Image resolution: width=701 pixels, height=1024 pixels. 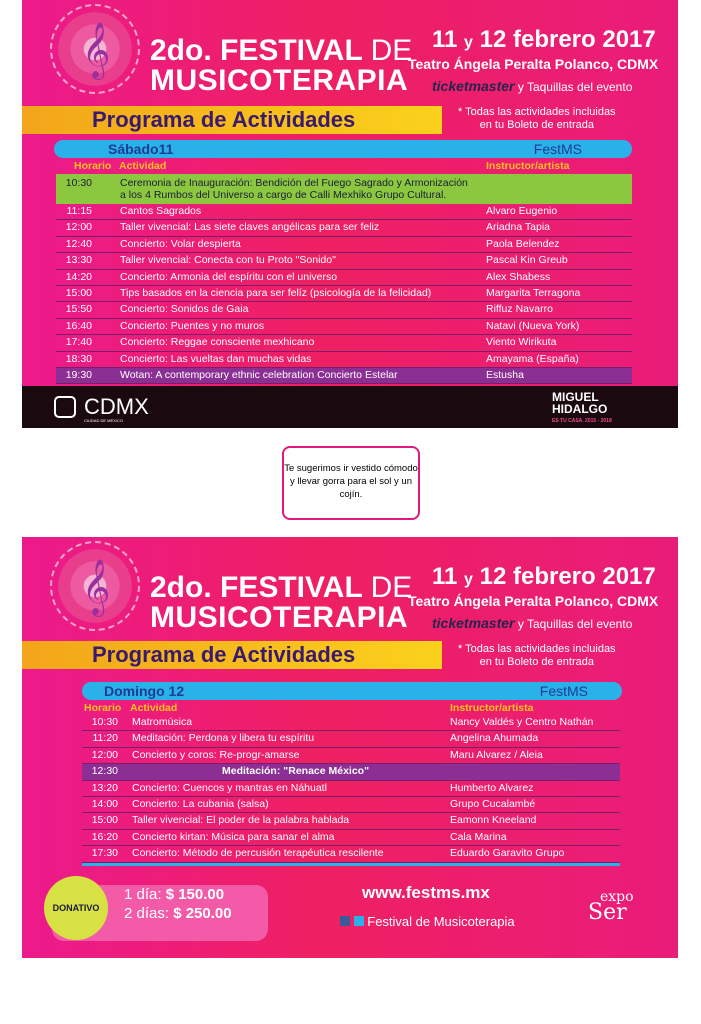 What do you see at coordinates (78, 309) in the screenshot?
I see `time: 15:50` at bounding box center [78, 309].